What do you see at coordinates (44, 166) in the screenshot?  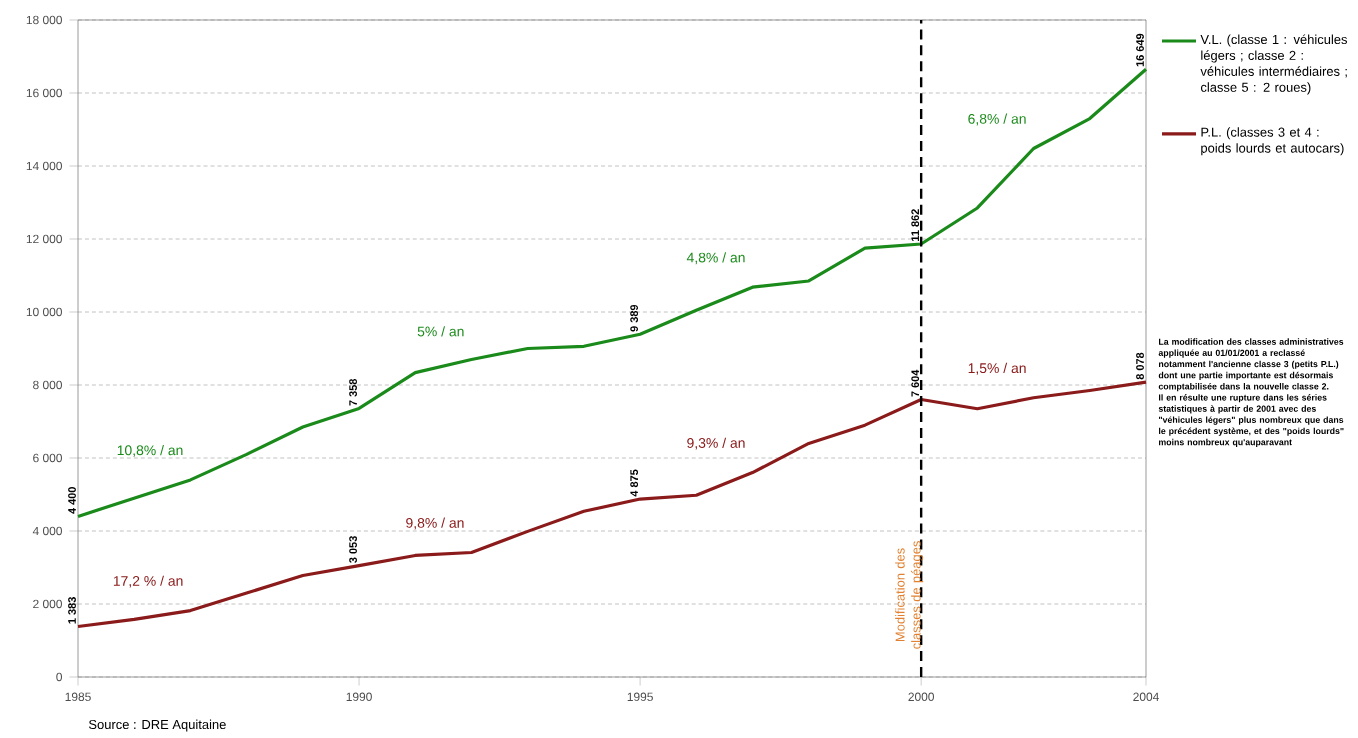 I see `y-tick-label: 14 000` at bounding box center [44, 166].